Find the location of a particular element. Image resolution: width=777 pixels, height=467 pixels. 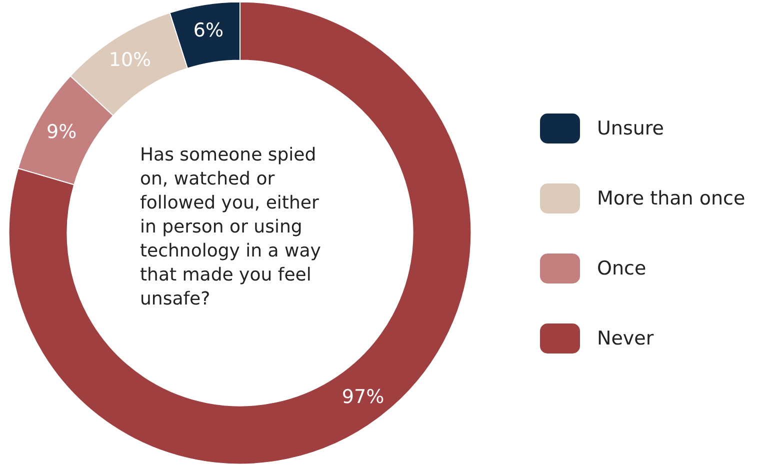

legend-label: More than once is located at coordinates (671, 199).